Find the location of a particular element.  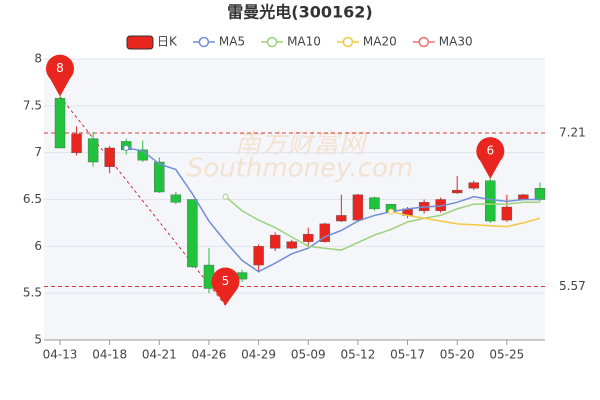

y-tick-label: 6.5 is located at coordinates (32, 199).